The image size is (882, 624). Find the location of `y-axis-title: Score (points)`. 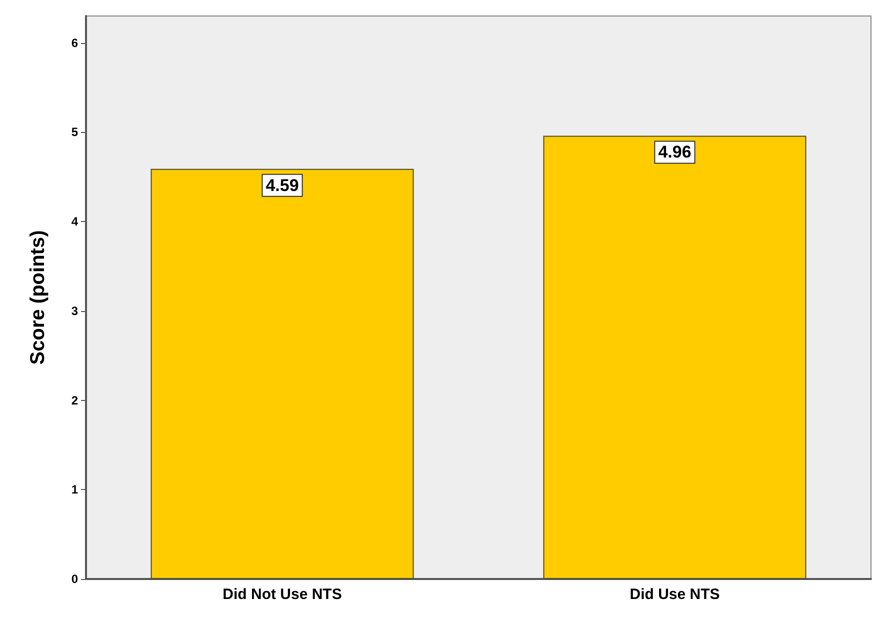

y-axis-title: Score (points) is located at coordinates (38, 297).